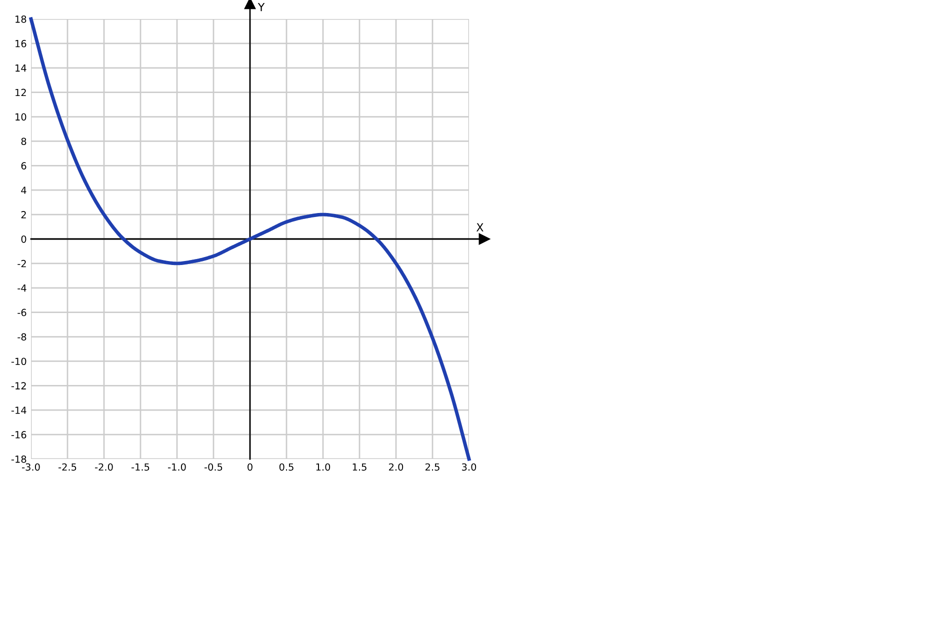  What do you see at coordinates (18, 386) in the screenshot?
I see `y-tick-label: -12` at bounding box center [18, 386].